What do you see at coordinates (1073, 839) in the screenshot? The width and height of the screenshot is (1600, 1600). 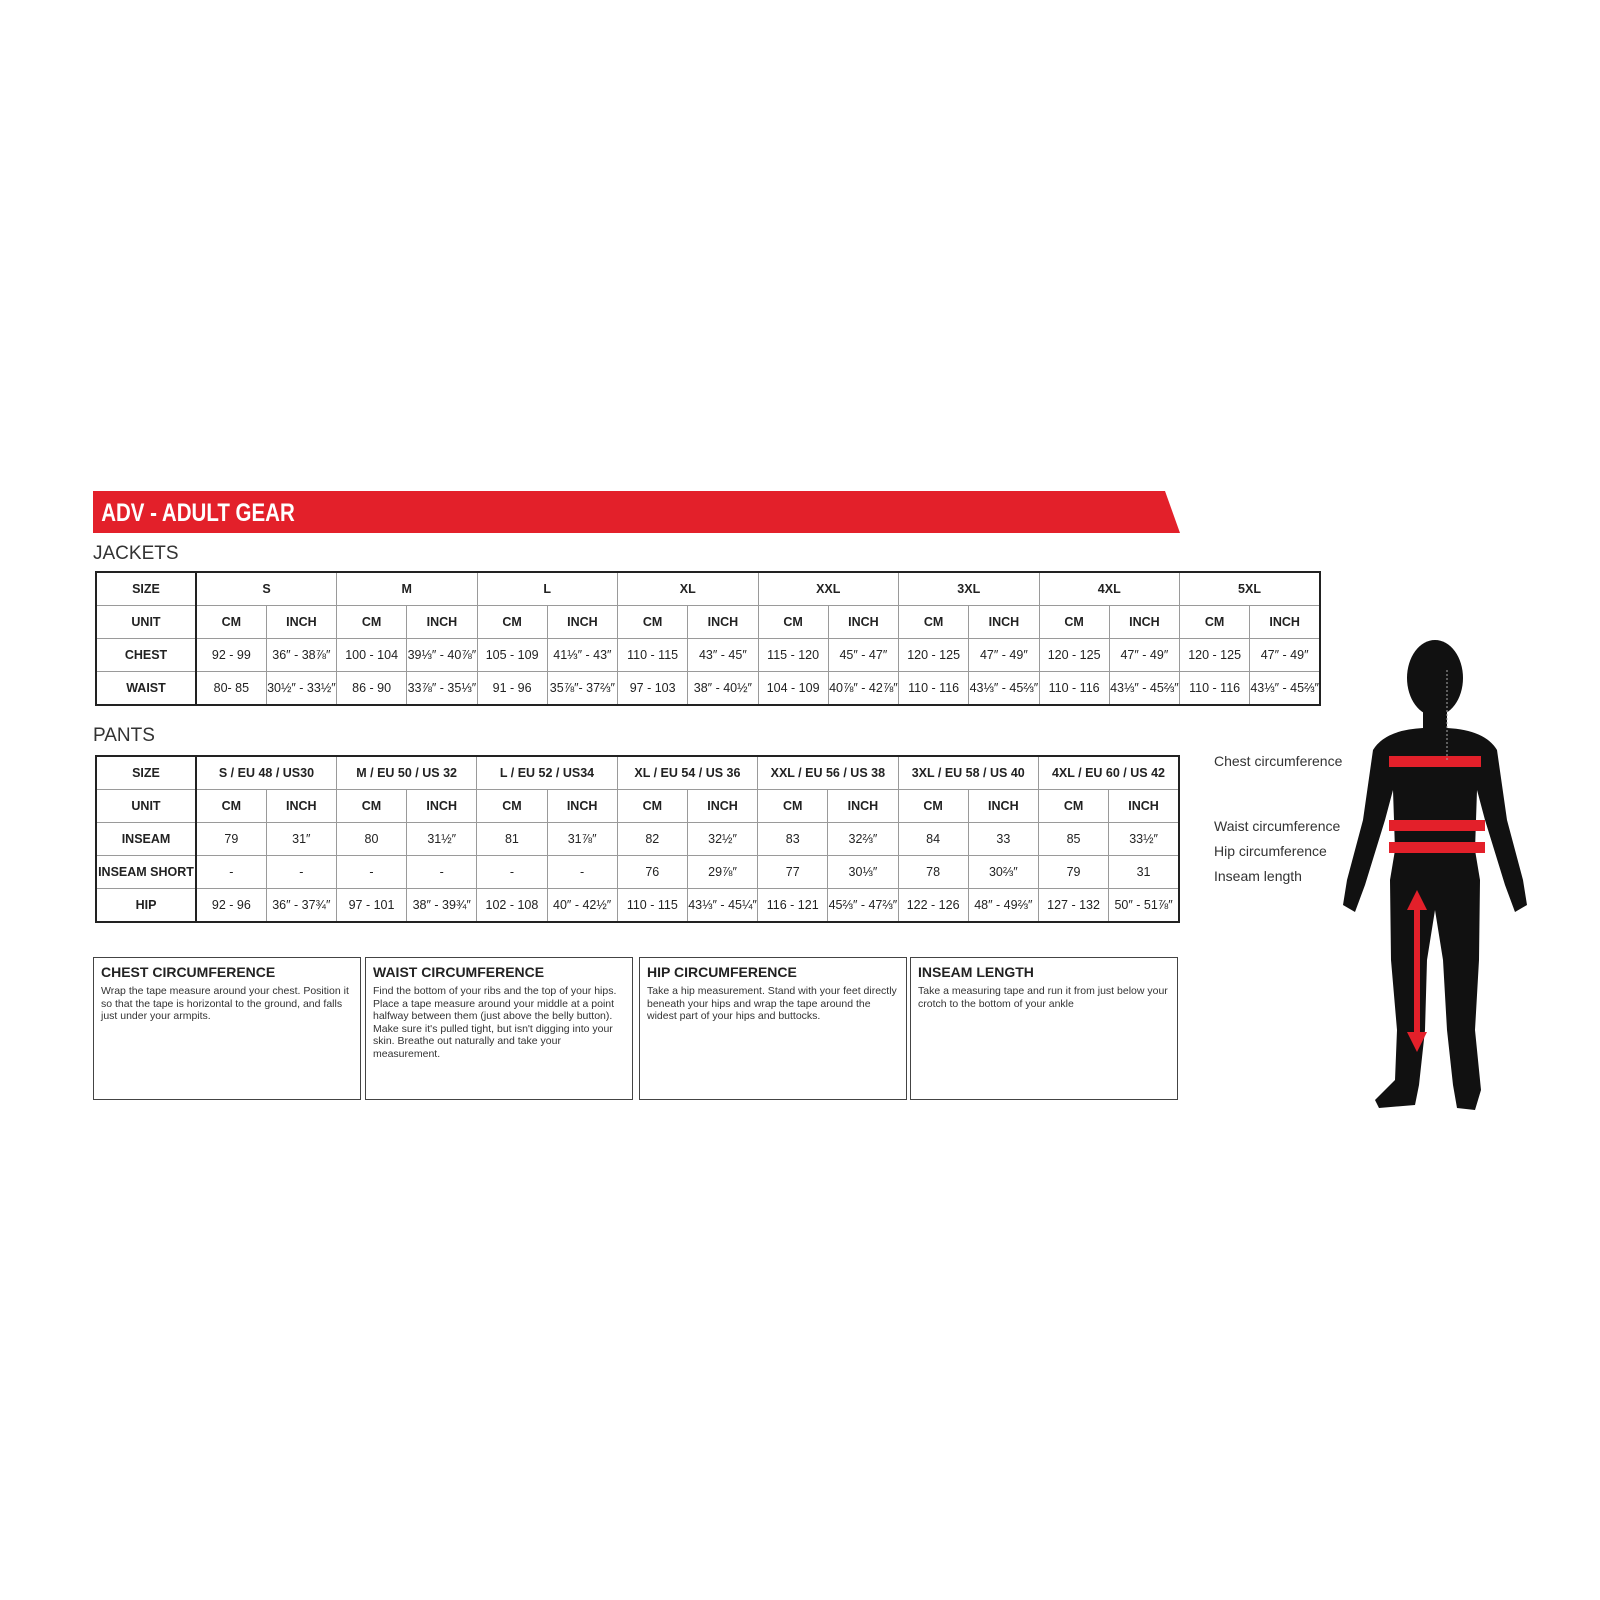 I see `cell: 85` at bounding box center [1073, 839].